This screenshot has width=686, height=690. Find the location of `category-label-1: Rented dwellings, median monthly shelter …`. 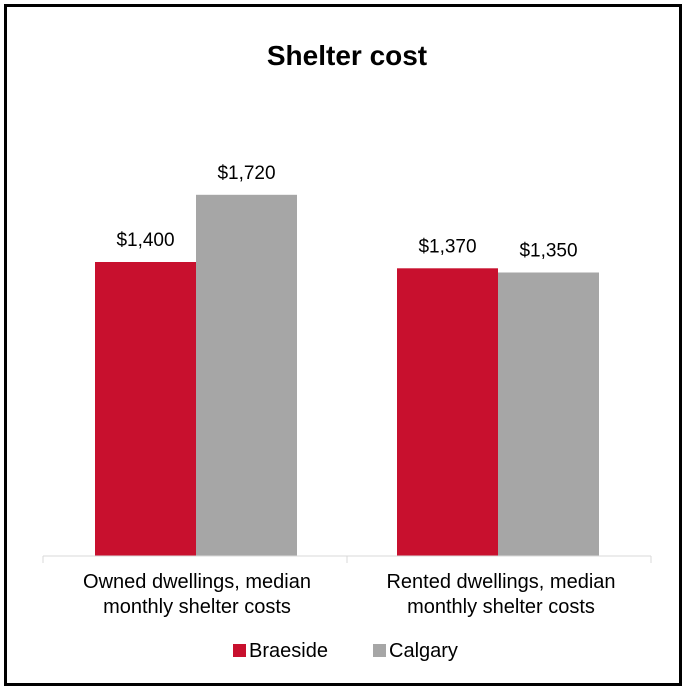

category-label-1: Rented dwellings, median monthly shelter … is located at coordinates (500, 594).